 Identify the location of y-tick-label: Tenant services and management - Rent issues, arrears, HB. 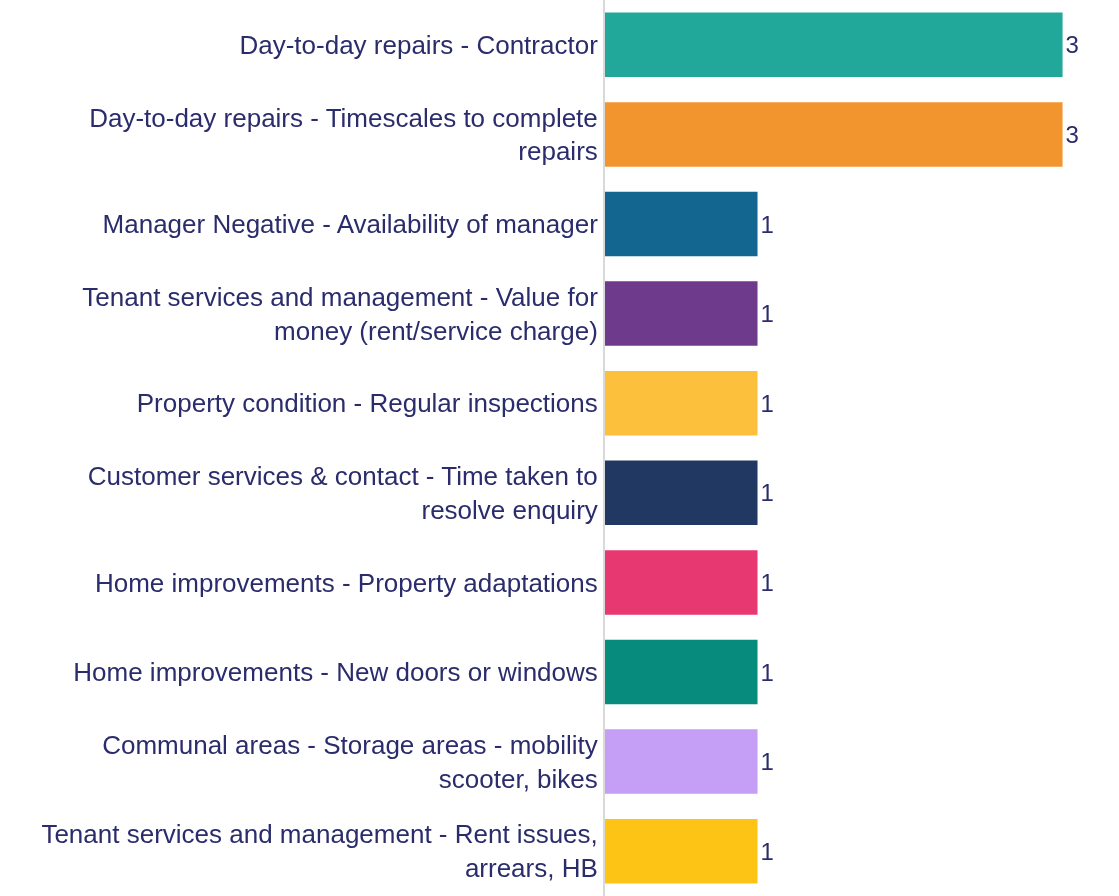
(319, 851).